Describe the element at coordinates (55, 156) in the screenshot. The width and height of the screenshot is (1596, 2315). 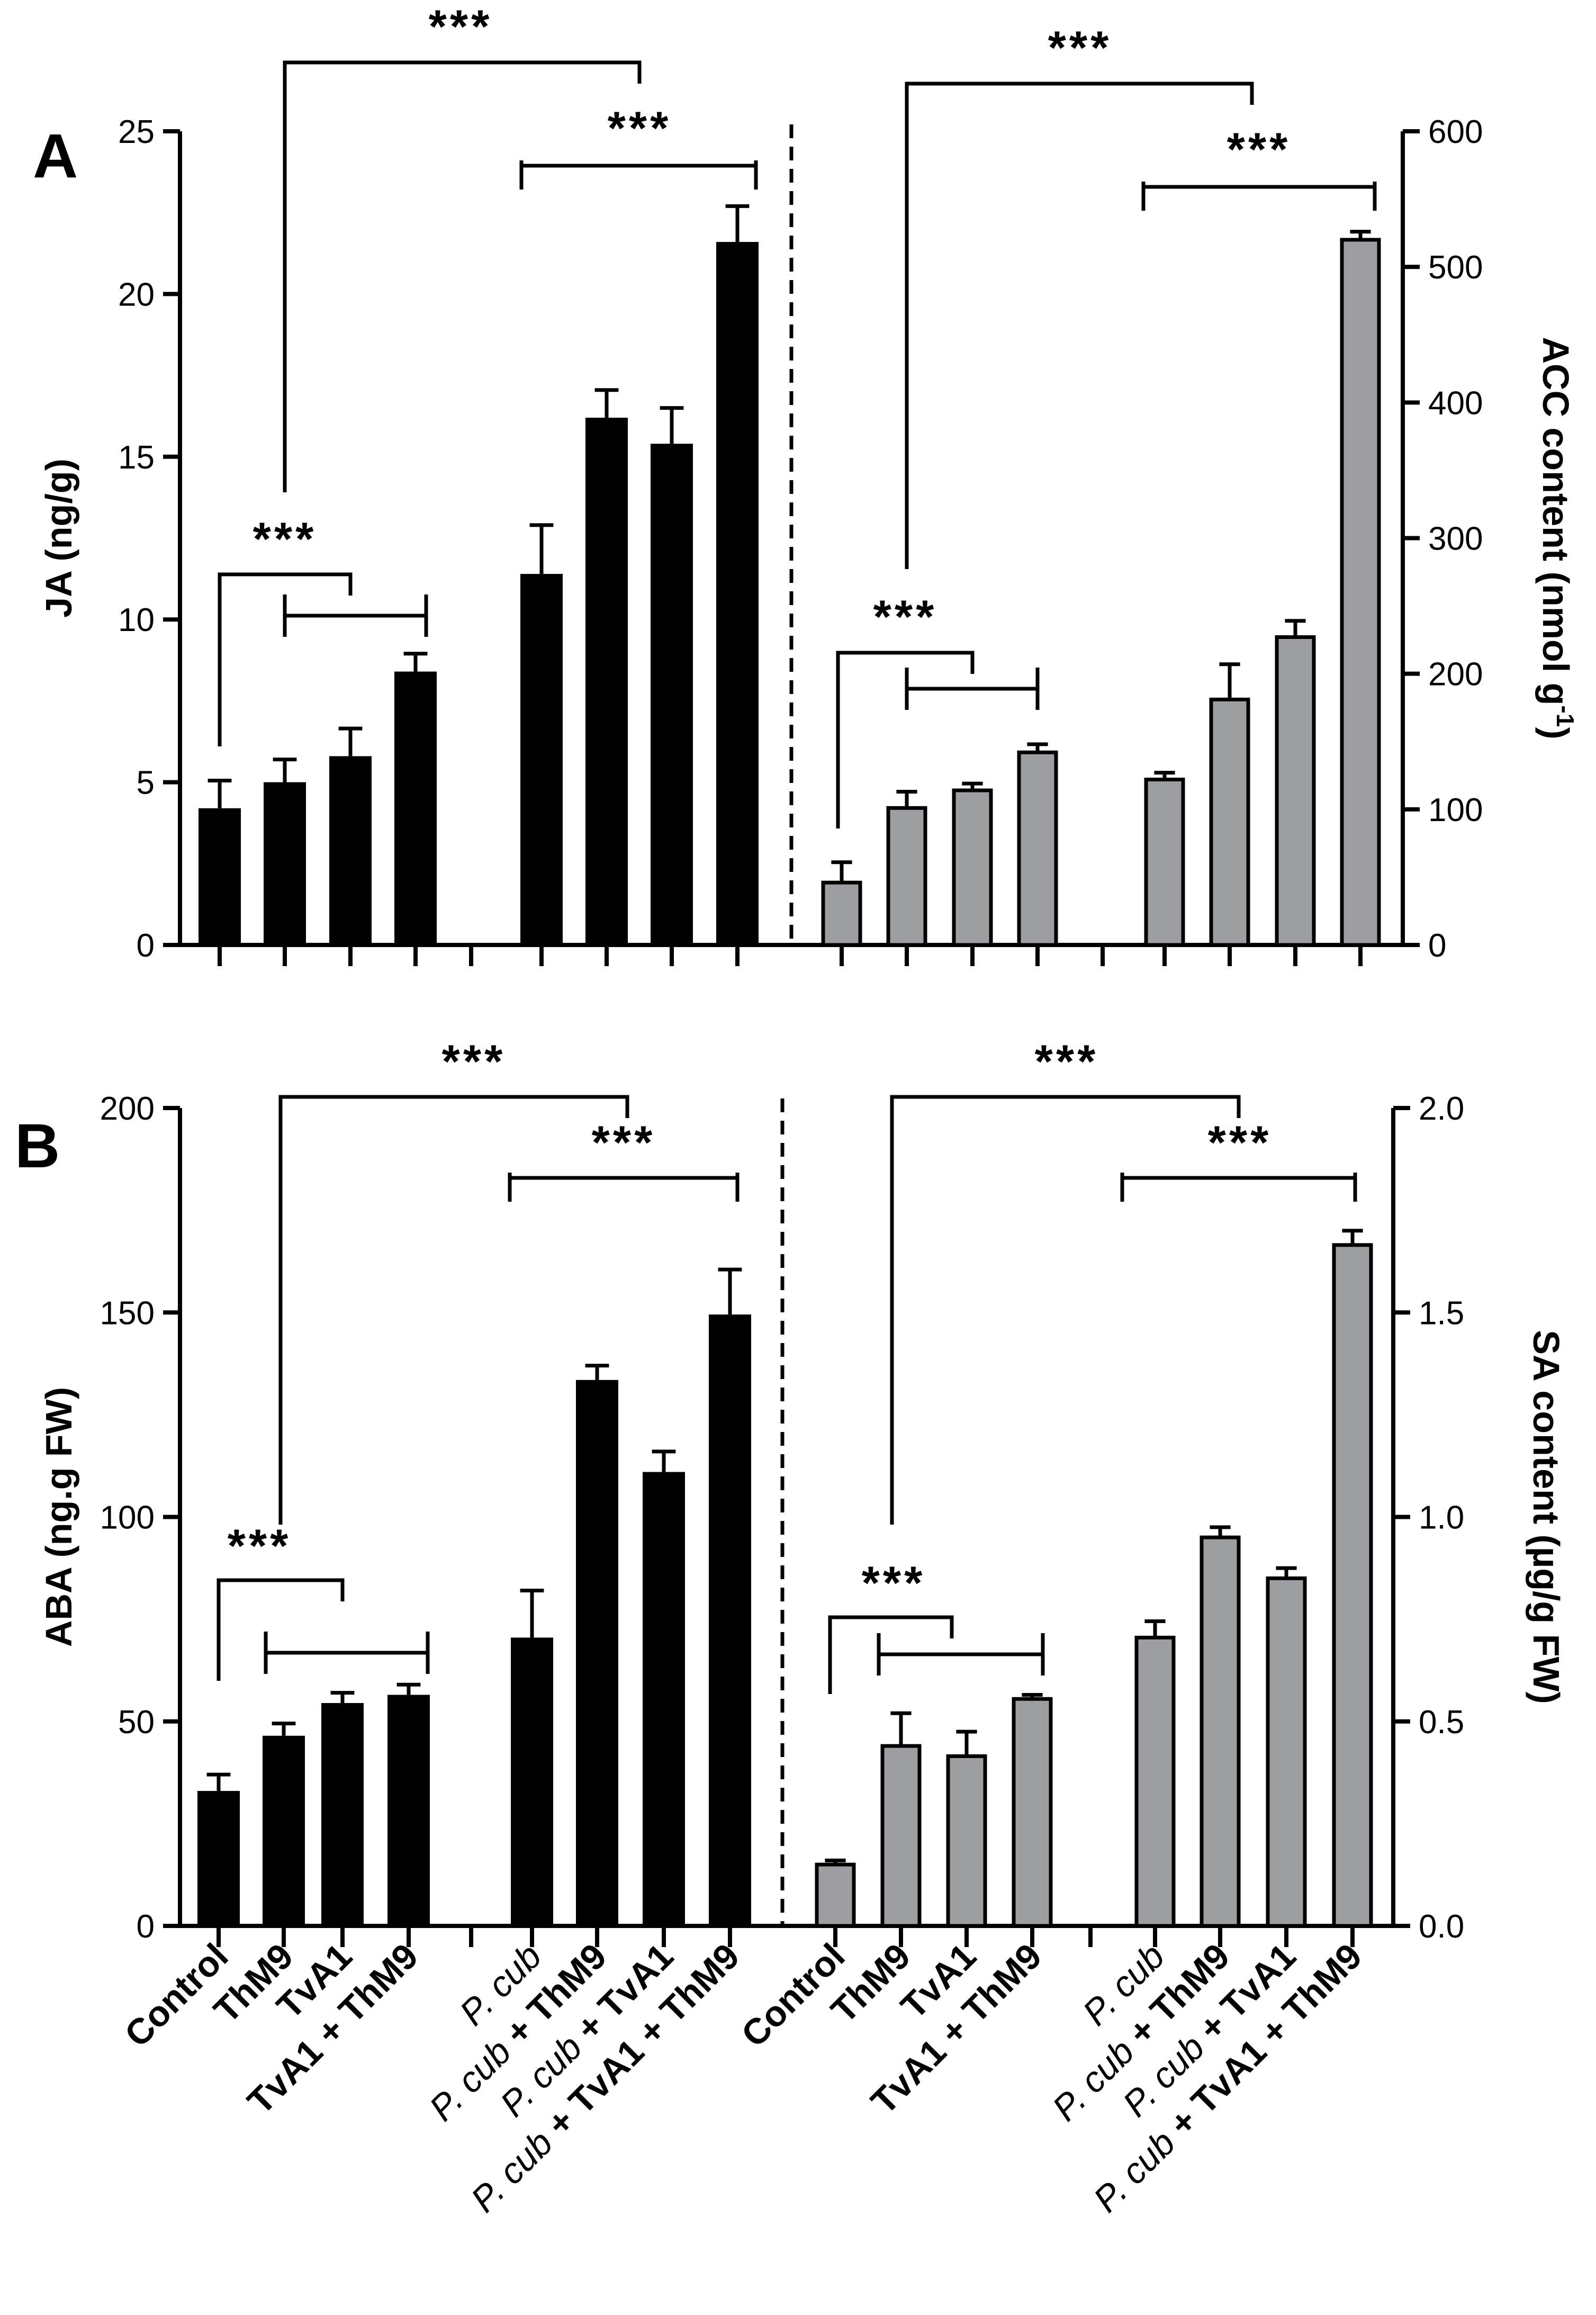
I see `panel-label: A` at that location.